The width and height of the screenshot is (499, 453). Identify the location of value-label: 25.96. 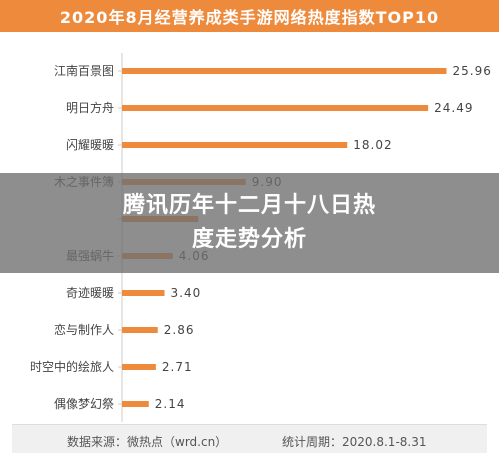
(472, 71).